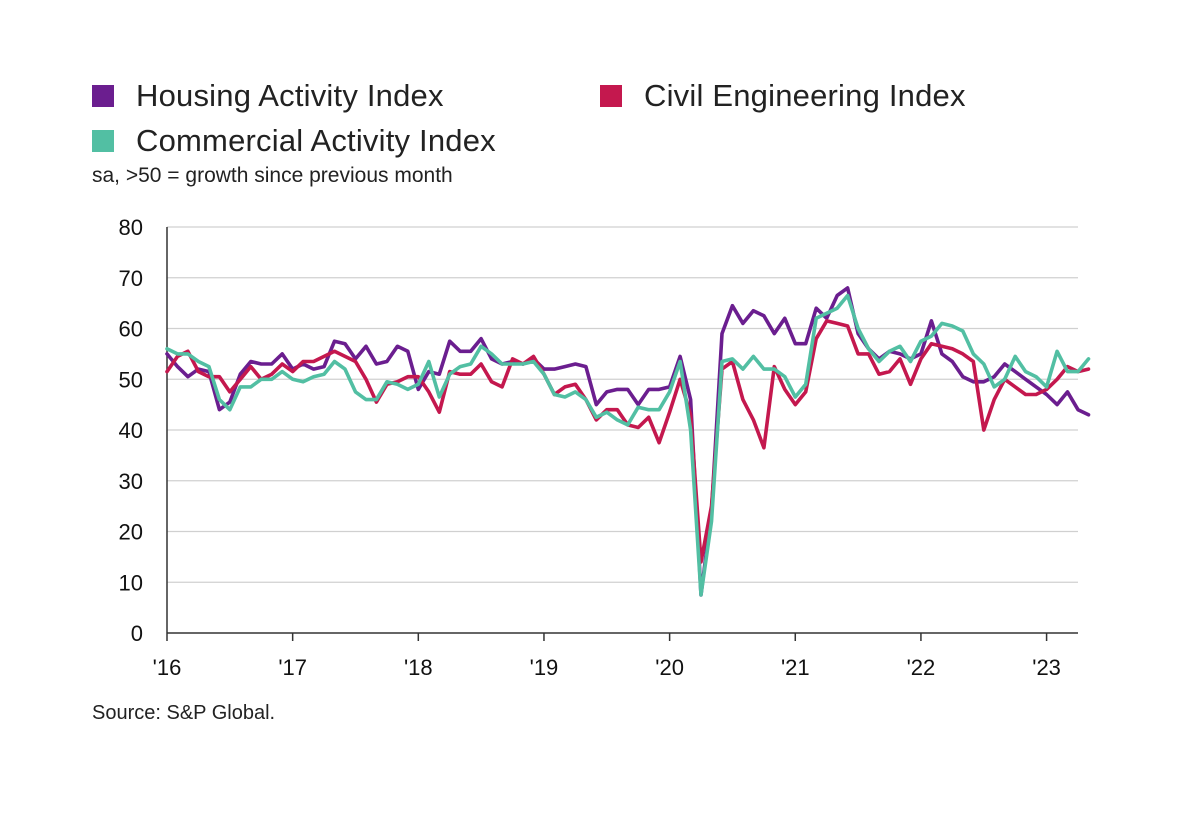  What do you see at coordinates (131, 278) in the screenshot?
I see `y-tick-label: 70` at bounding box center [131, 278].